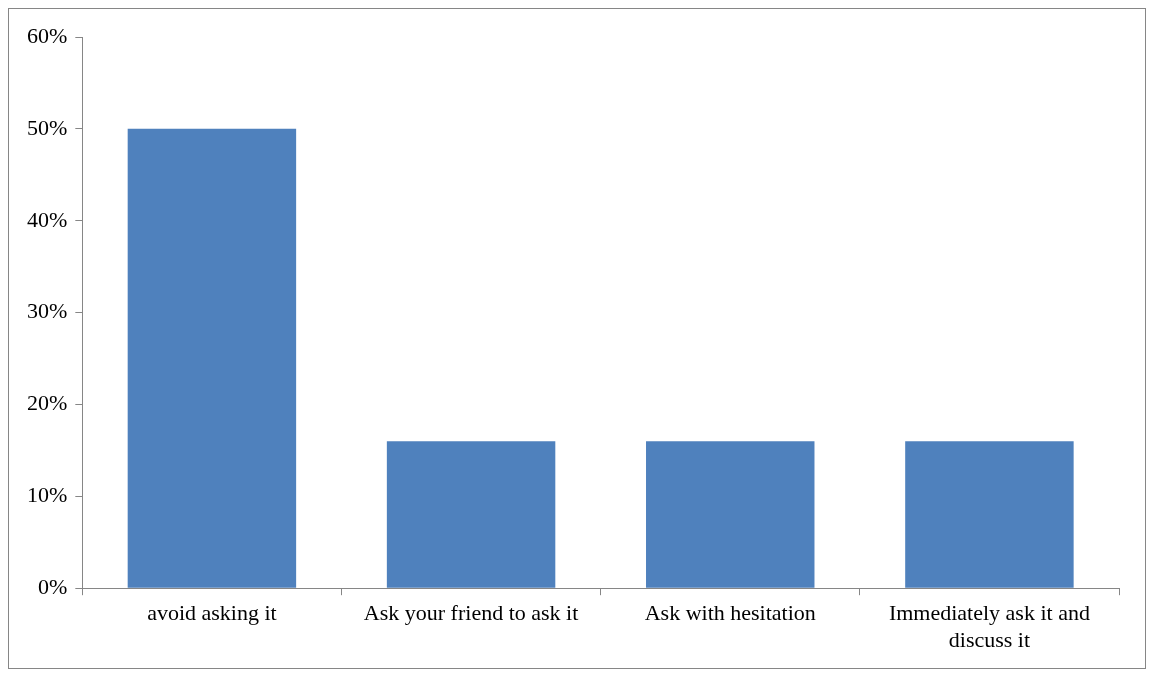 This screenshot has width=1154, height=677. What do you see at coordinates (47, 219) in the screenshot?
I see `y-tick-label: 40%` at bounding box center [47, 219].